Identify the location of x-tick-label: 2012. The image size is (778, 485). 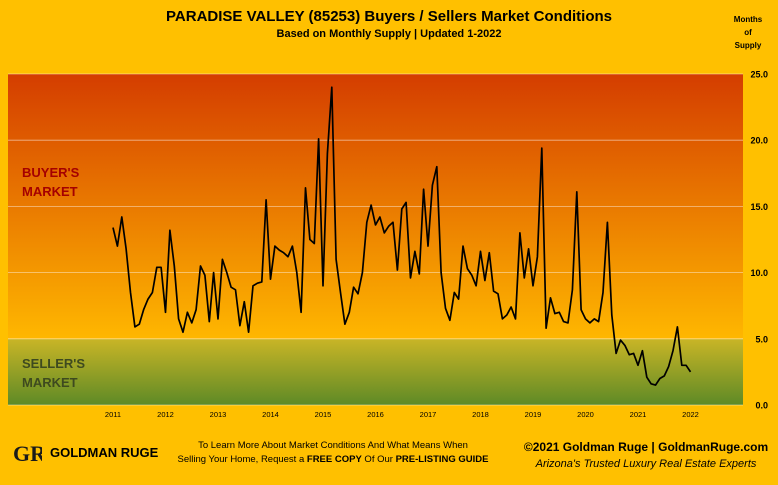
(165, 414).